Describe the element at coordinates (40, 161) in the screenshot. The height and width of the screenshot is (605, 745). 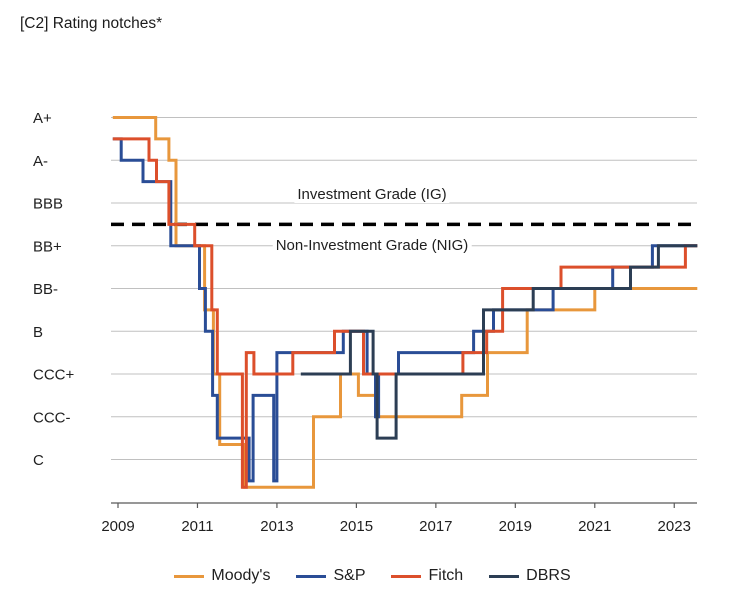
I see `y-axis-tick-label: A-` at that location.